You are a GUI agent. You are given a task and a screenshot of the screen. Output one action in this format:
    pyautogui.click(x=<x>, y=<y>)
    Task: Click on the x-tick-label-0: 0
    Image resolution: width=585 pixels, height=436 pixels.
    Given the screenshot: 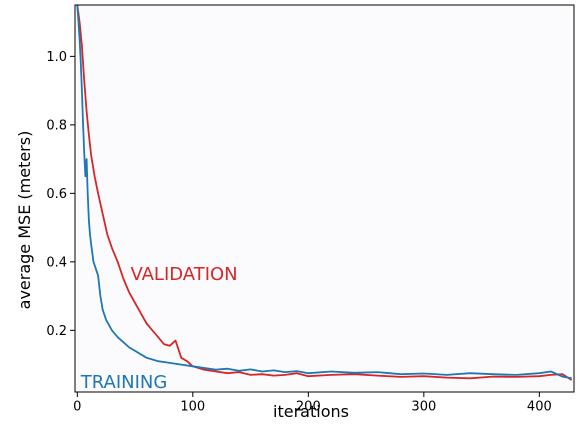 What is the action you would take?
    pyautogui.click(x=77, y=406)
    